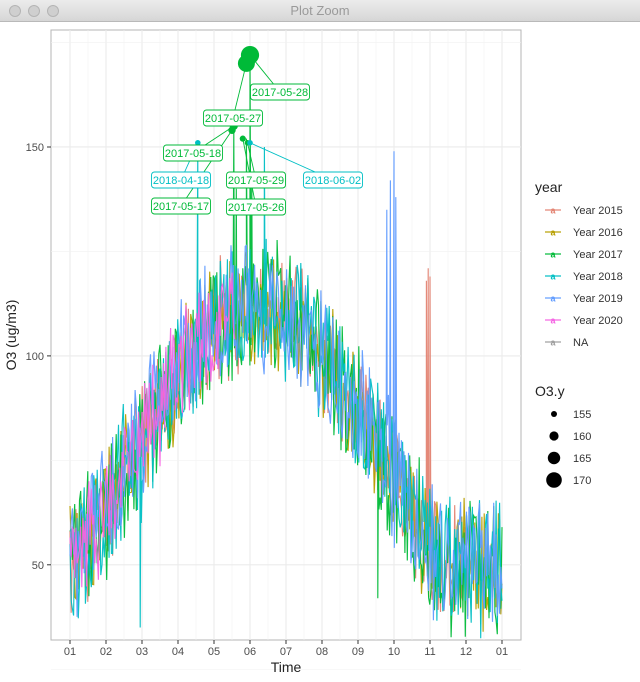 This screenshot has height=682, width=640. I want to click on legend-size-label: 165, so click(582, 459).